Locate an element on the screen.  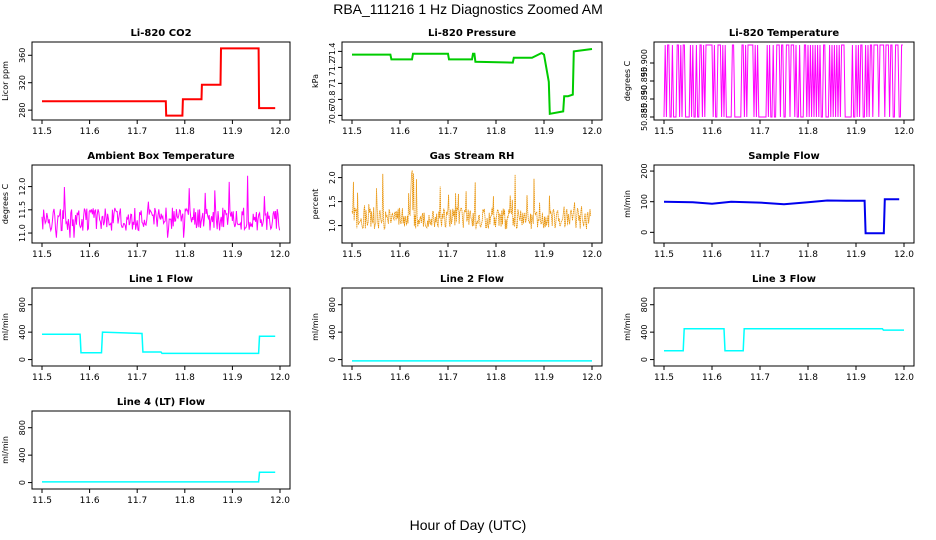
x-axis-label: Hour of Day (UTC) is located at coordinates (468, 525).